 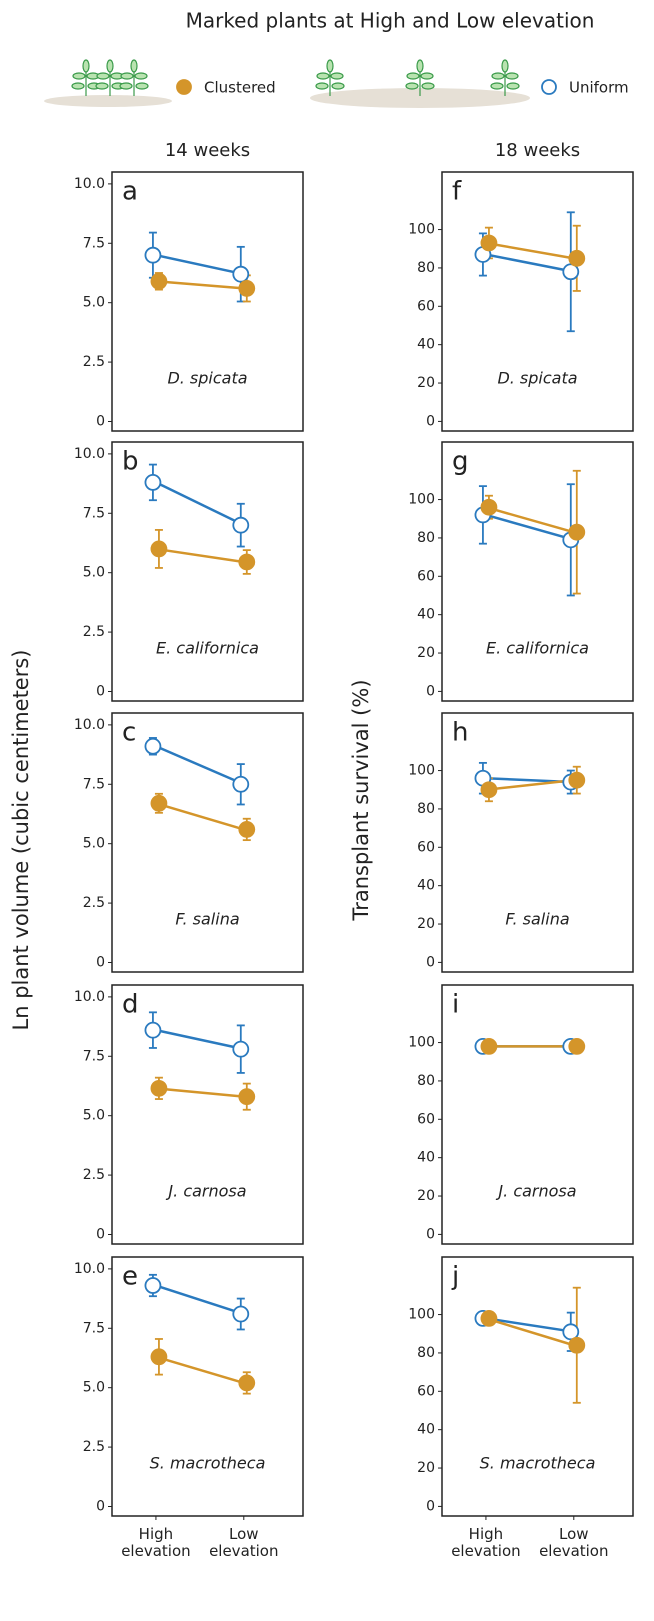 I want to click on x-tick-label: Low elevation, so click(x=244, y=1542).